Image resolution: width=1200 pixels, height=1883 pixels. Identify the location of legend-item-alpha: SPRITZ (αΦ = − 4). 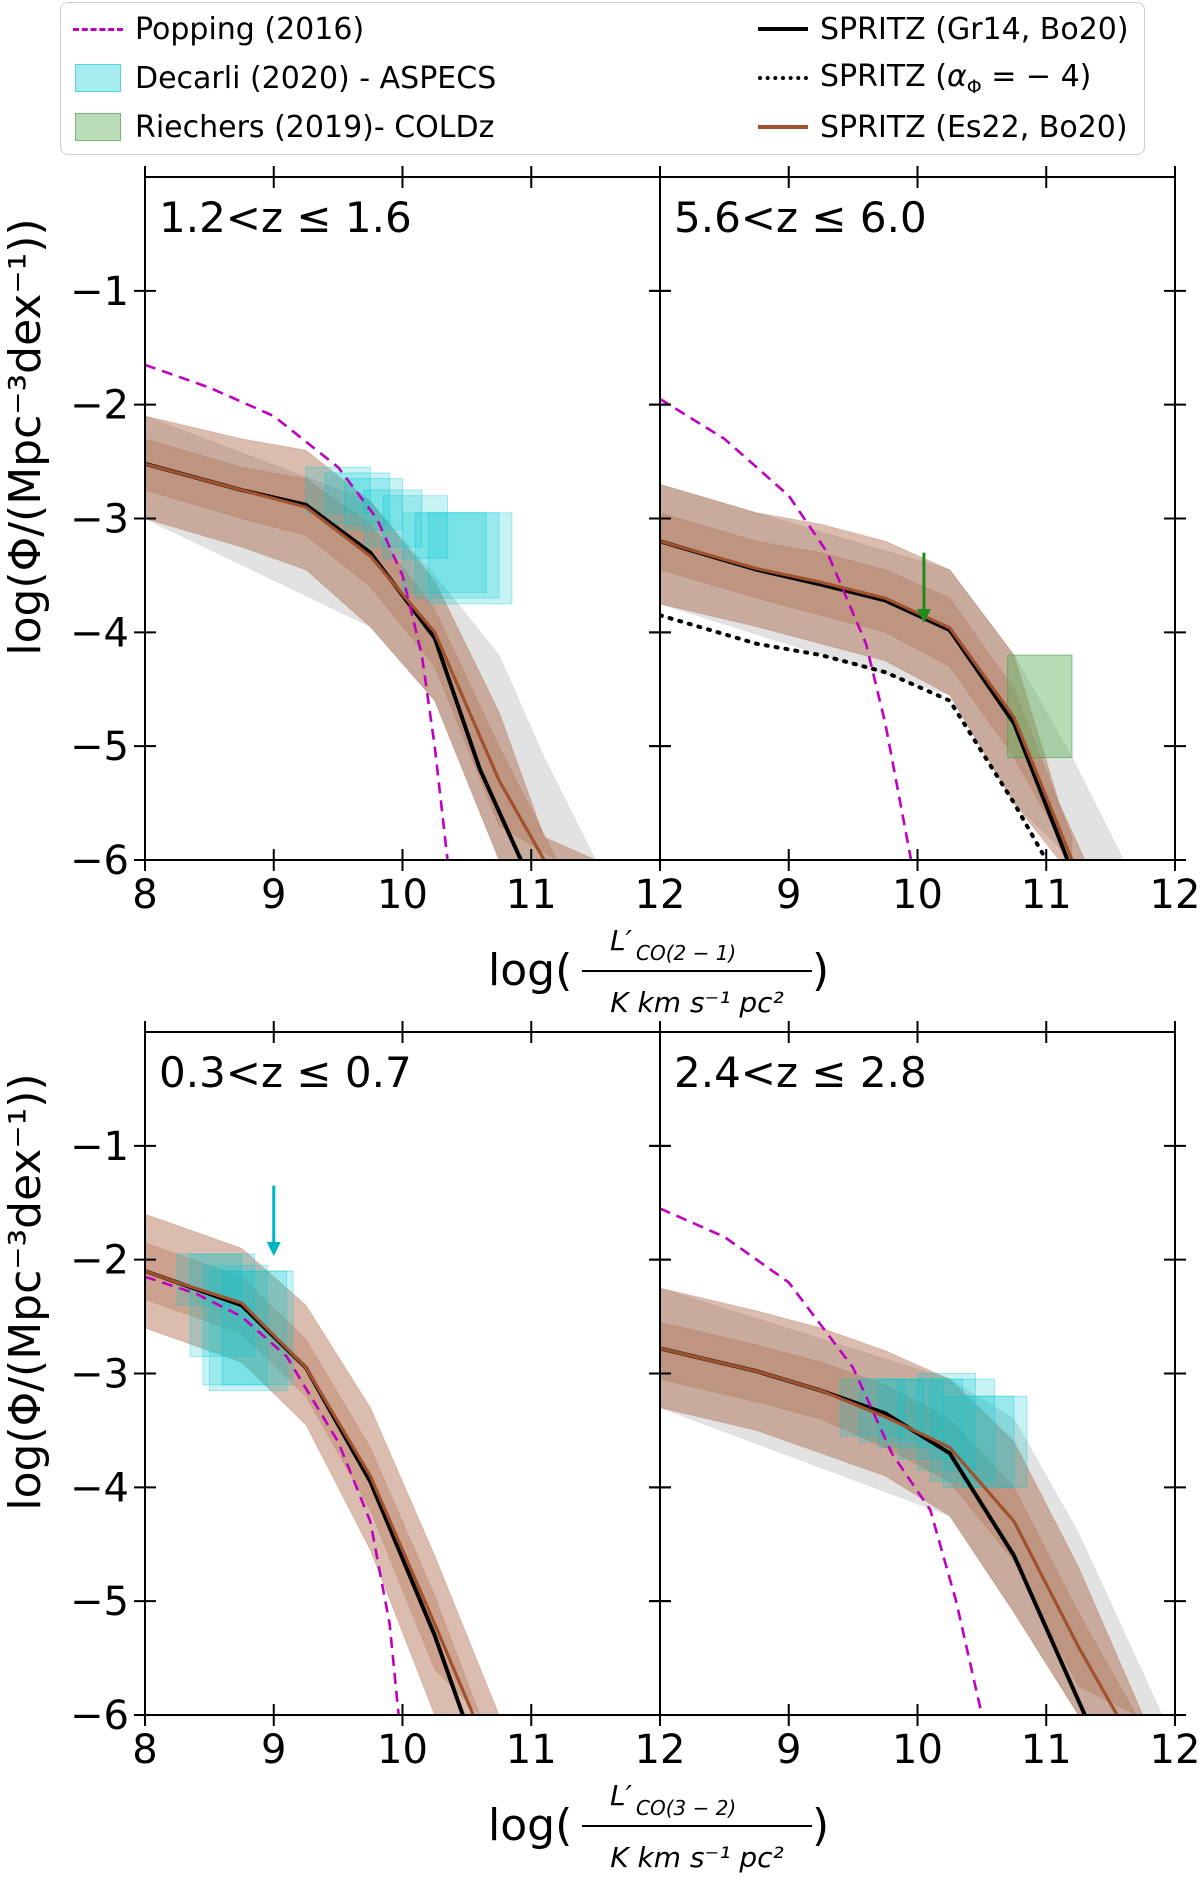
(923, 78).